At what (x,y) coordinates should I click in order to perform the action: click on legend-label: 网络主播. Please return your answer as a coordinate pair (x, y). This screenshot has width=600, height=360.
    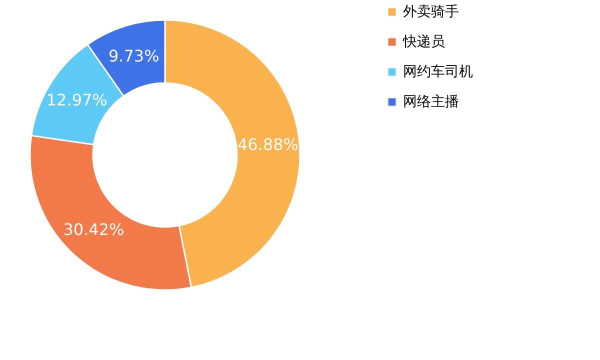
    Looking at the image, I should click on (431, 102).